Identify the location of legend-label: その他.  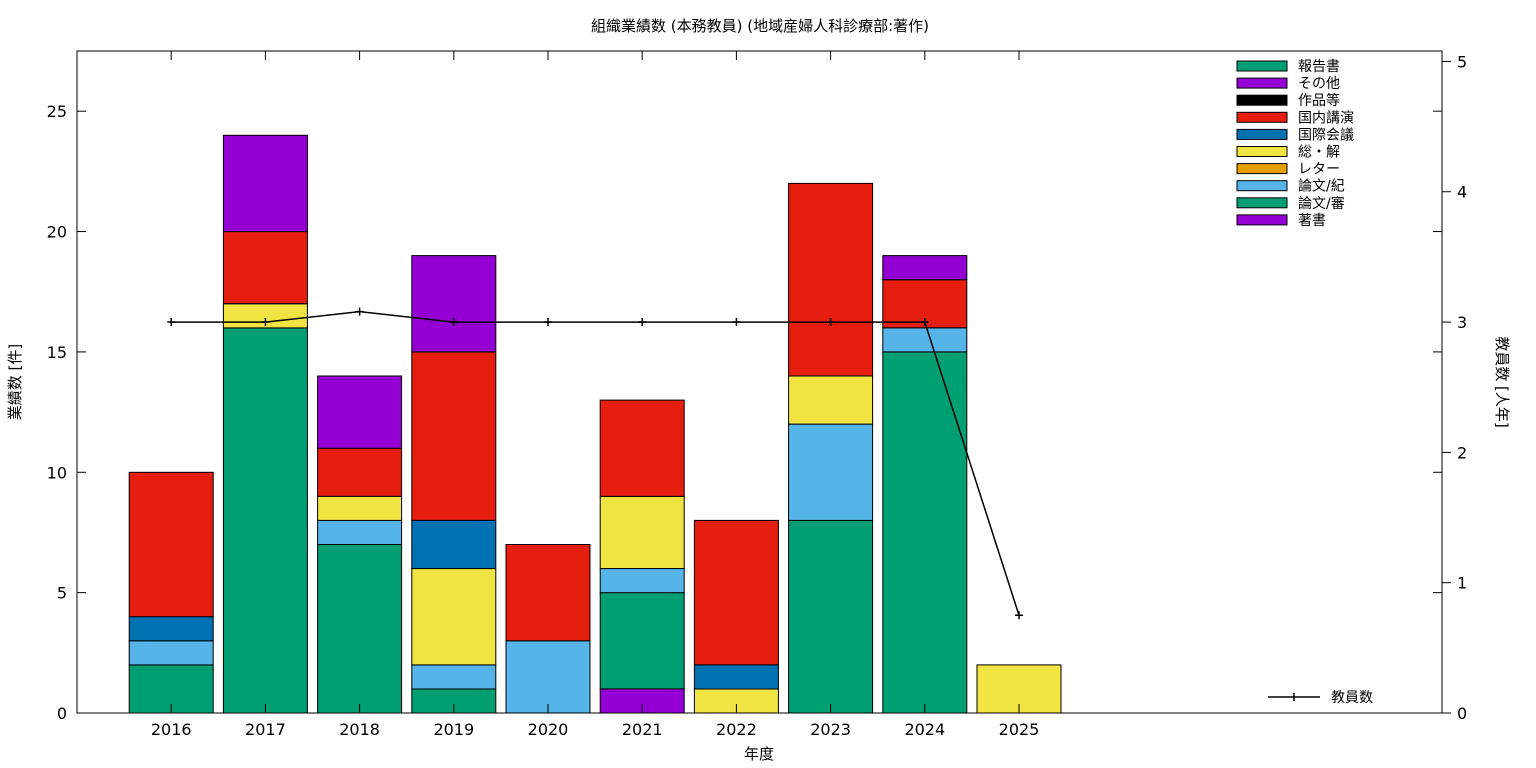
(1319, 84).